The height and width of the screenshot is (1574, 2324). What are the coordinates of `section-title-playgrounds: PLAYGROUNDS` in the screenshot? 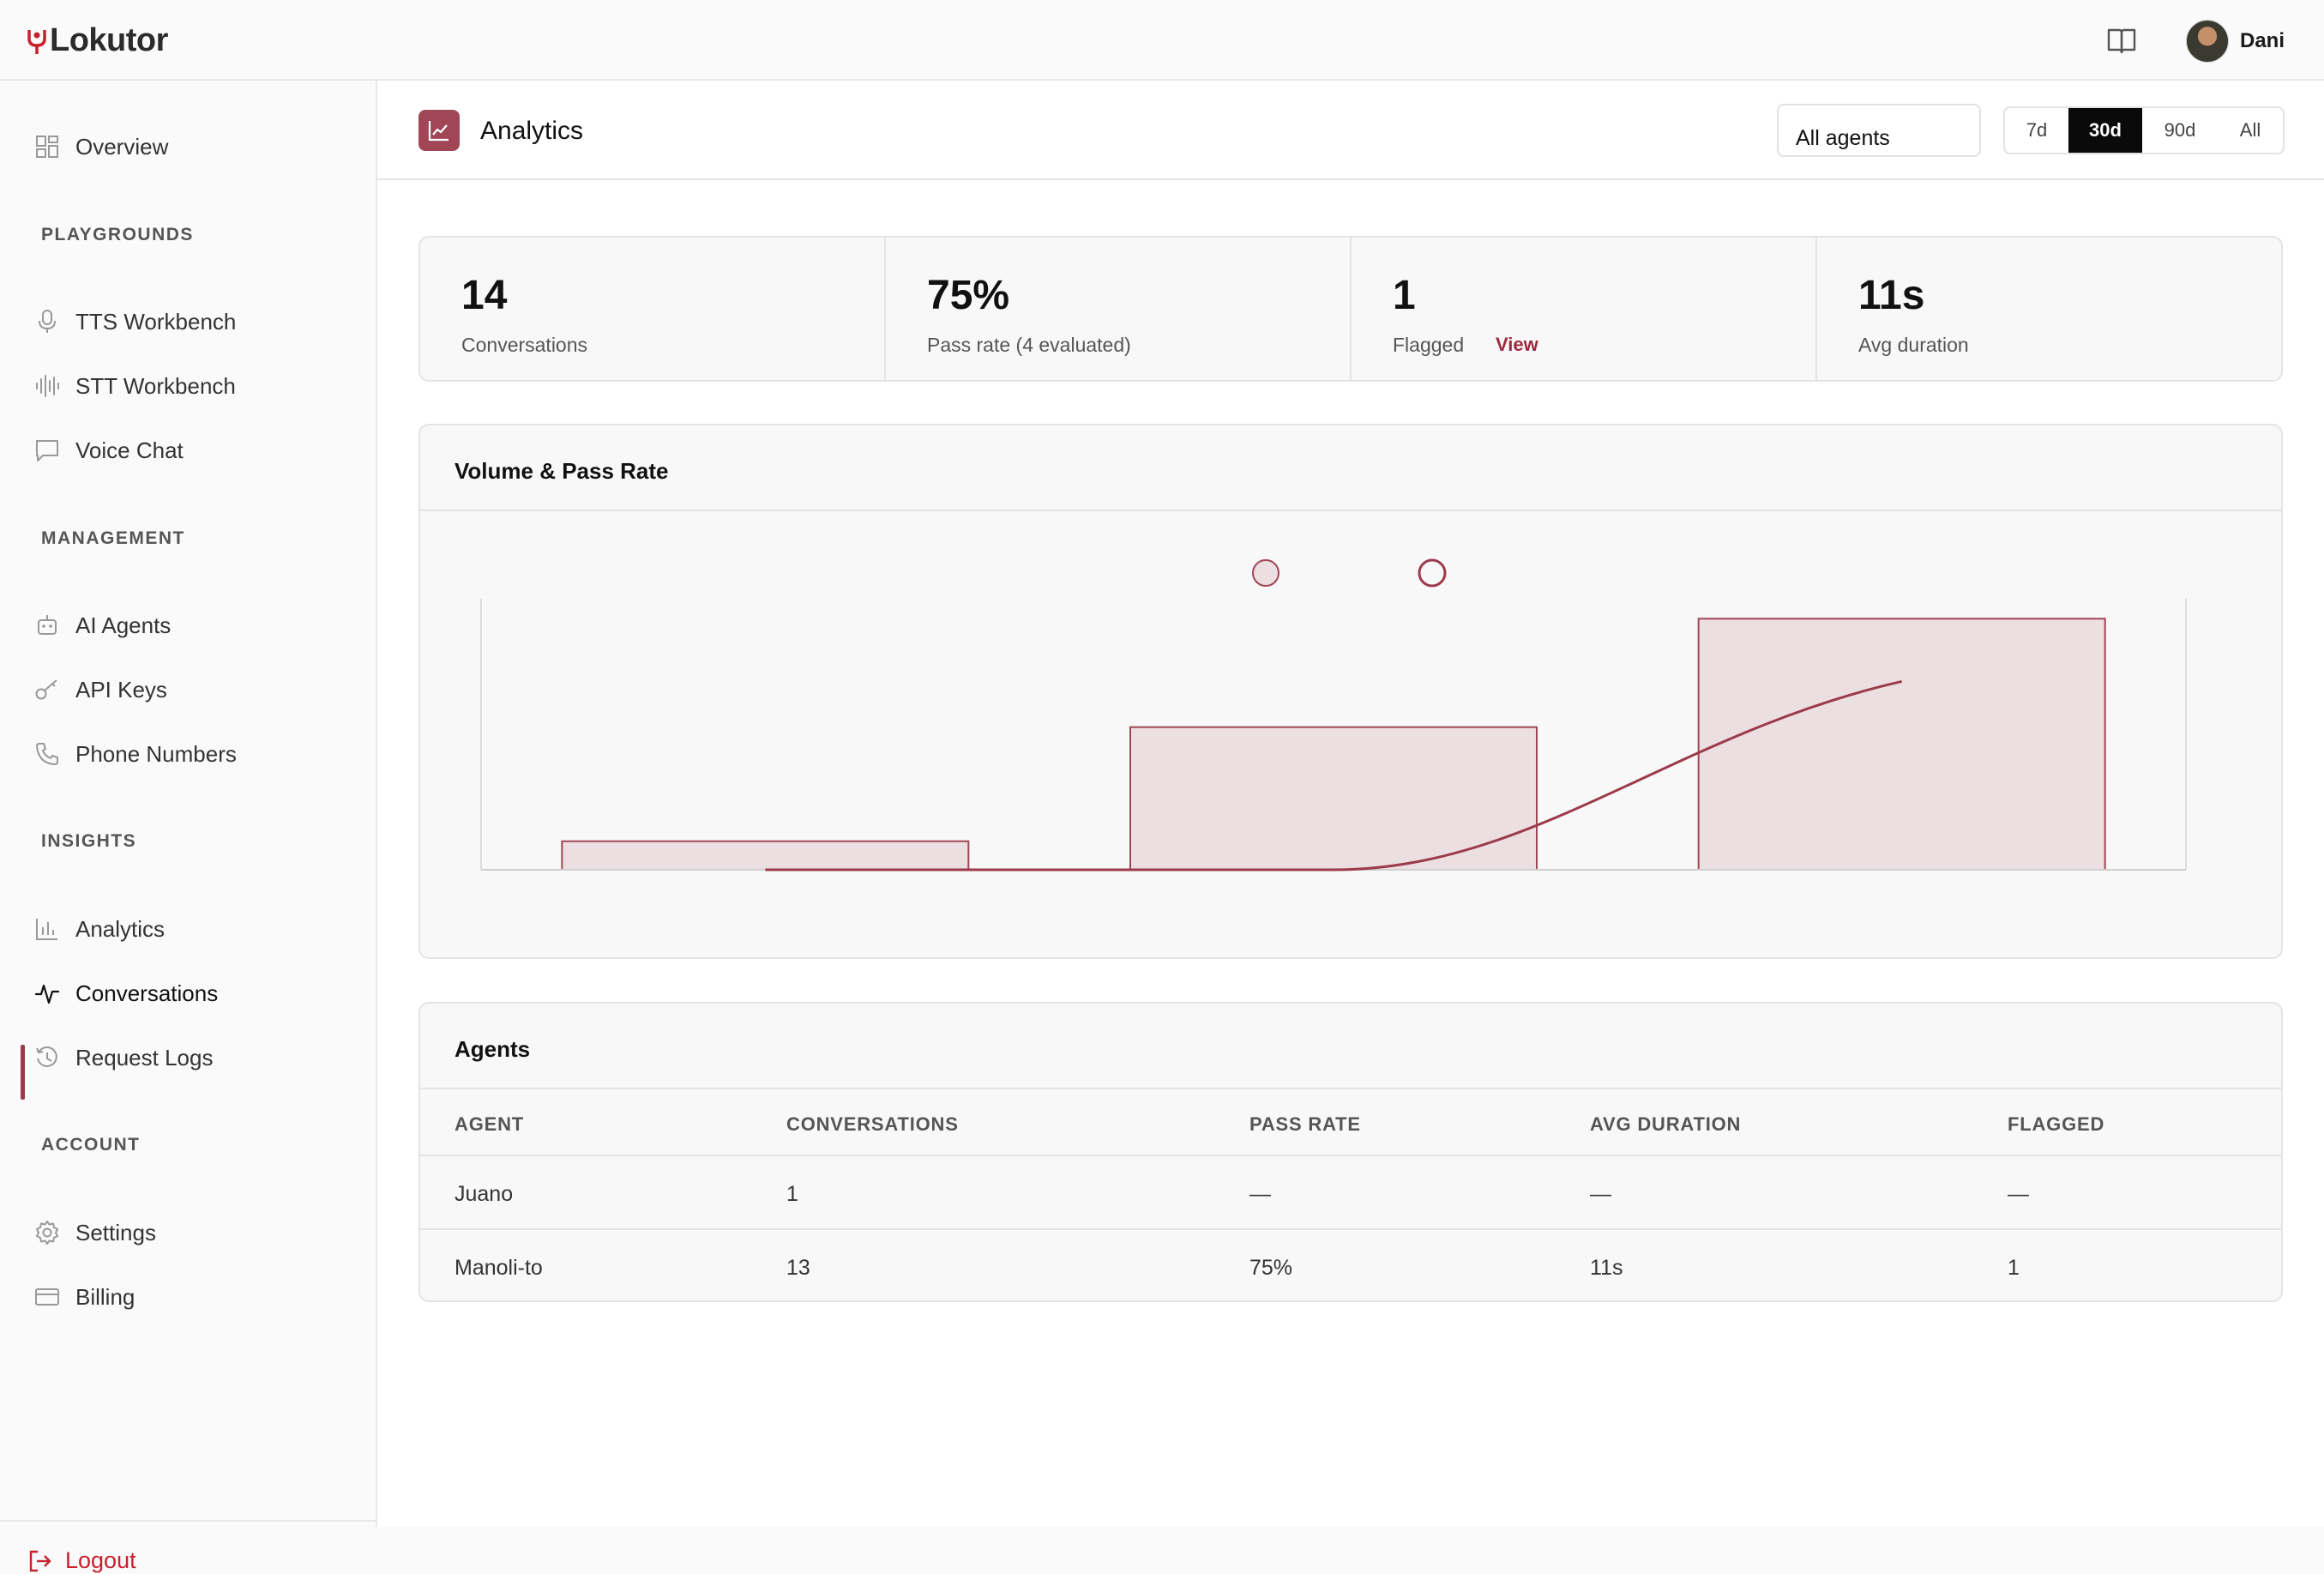 It's located at (117, 235).